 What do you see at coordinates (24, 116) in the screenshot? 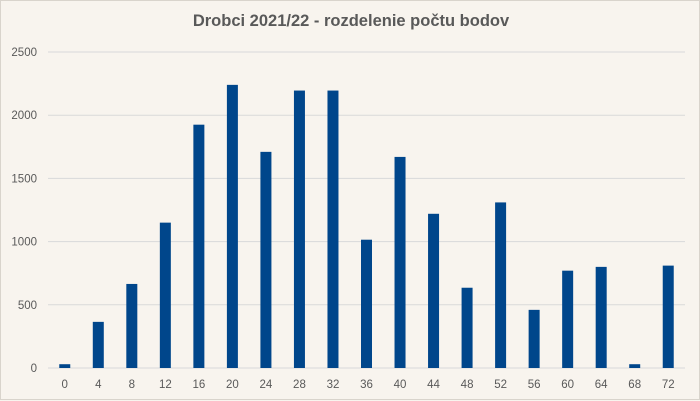
I see `y-tick-label: 2000` at bounding box center [24, 116].